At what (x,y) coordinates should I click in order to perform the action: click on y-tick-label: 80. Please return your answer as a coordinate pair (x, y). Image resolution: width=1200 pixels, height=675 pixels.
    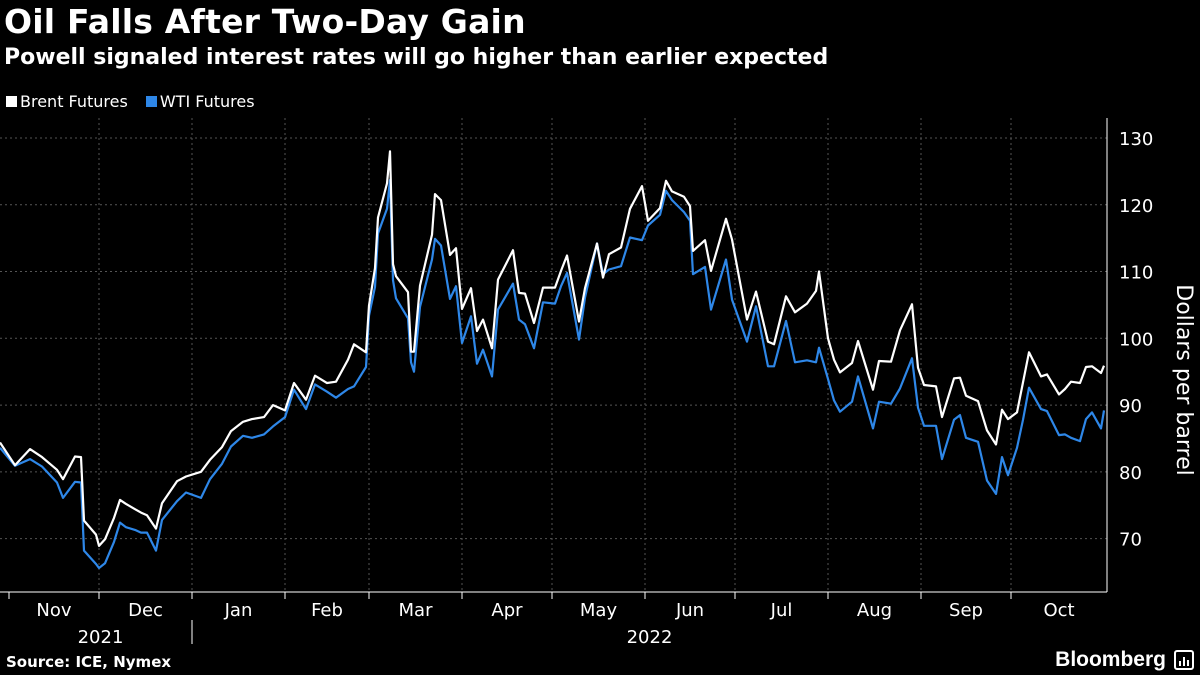
    Looking at the image, I should click on (1130, 473).